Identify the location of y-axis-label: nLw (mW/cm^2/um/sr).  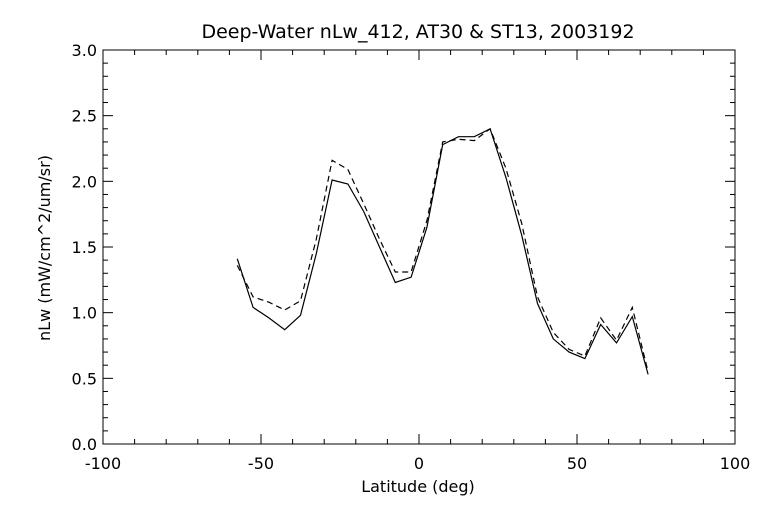
(44, 248).